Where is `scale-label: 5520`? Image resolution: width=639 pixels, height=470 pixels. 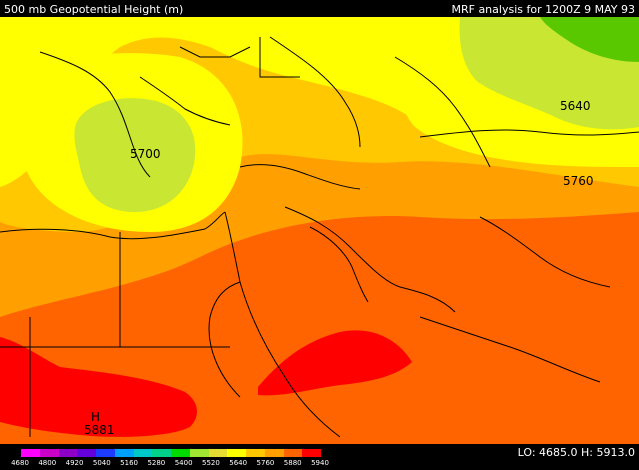
scale-label: 5520 is located at coordinates (210, 463).